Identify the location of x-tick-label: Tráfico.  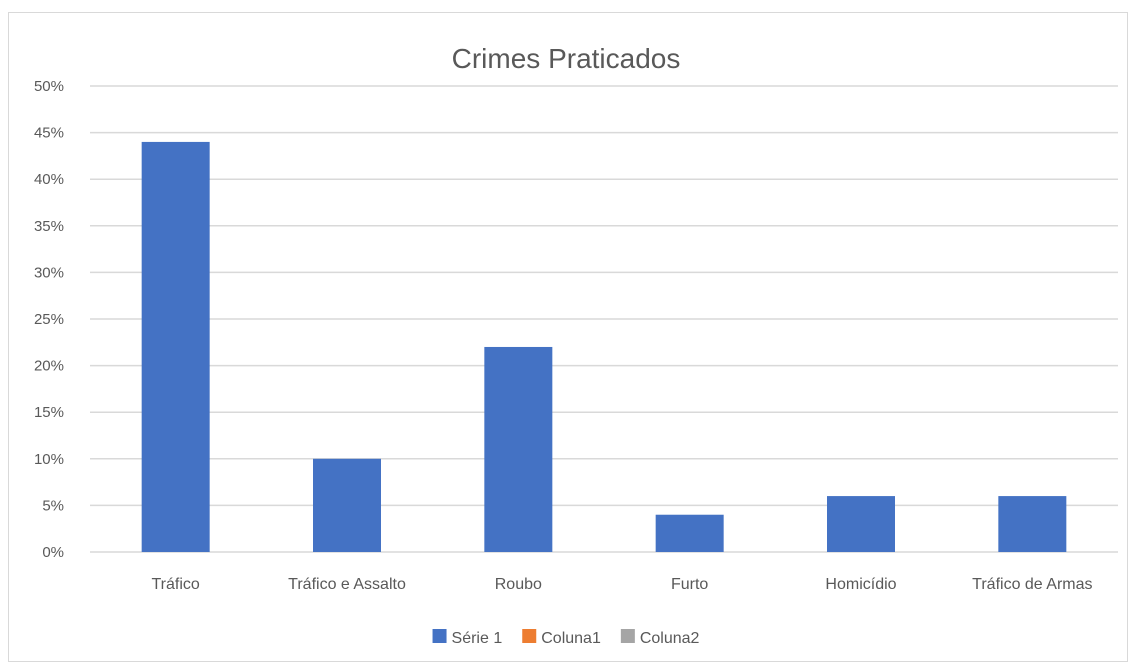
(176, 584).